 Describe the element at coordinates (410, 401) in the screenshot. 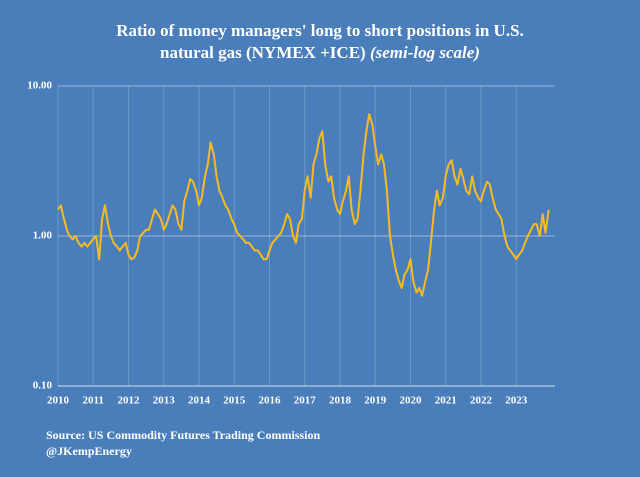

I see `x-tick-label: 2020` at that location.